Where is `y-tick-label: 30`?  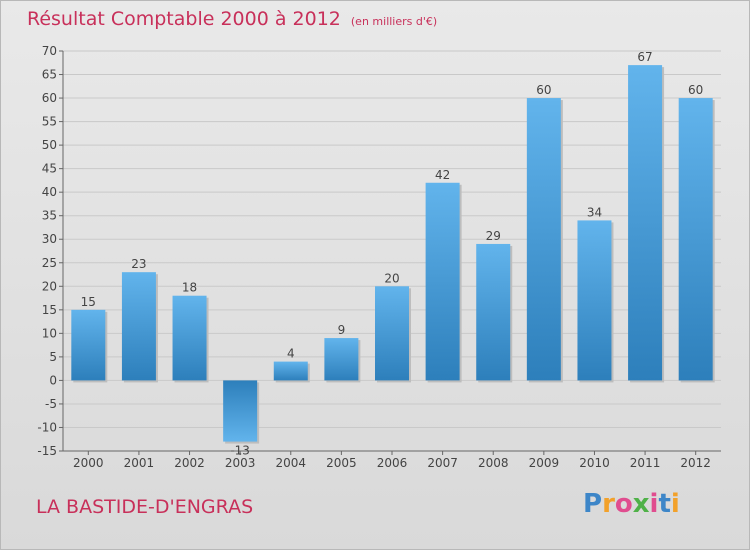
y-tick-label: 30 is located at coordinates (49, 239).